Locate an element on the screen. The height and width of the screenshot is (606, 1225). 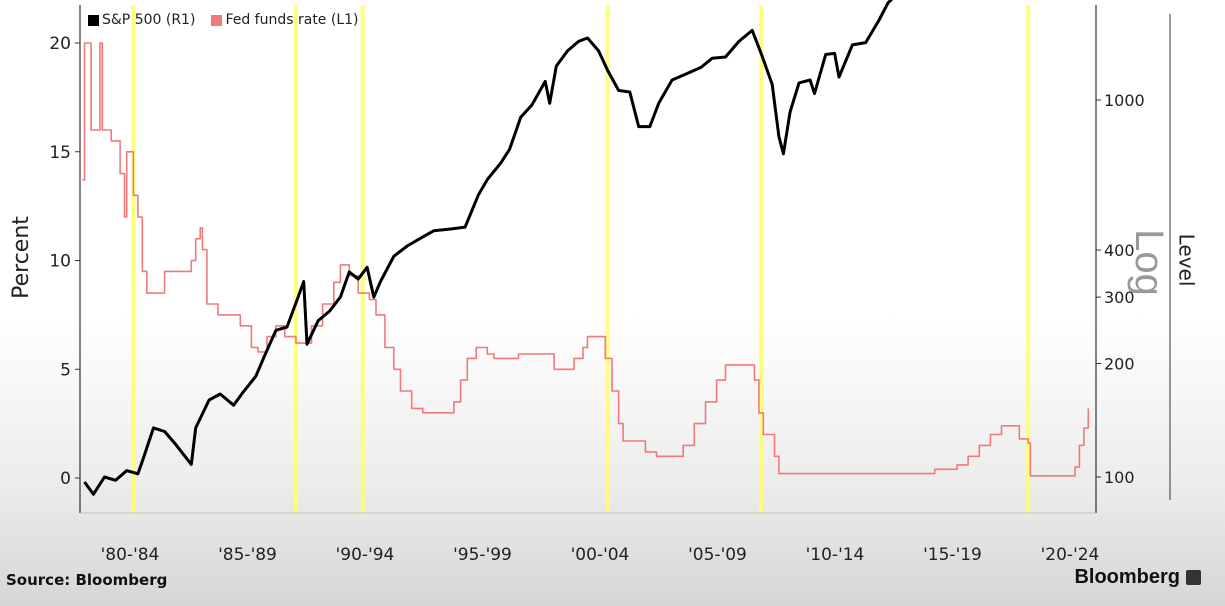
right-tick-labels: 1002003004001000200030004000 is located at coordinates (1120, 289).